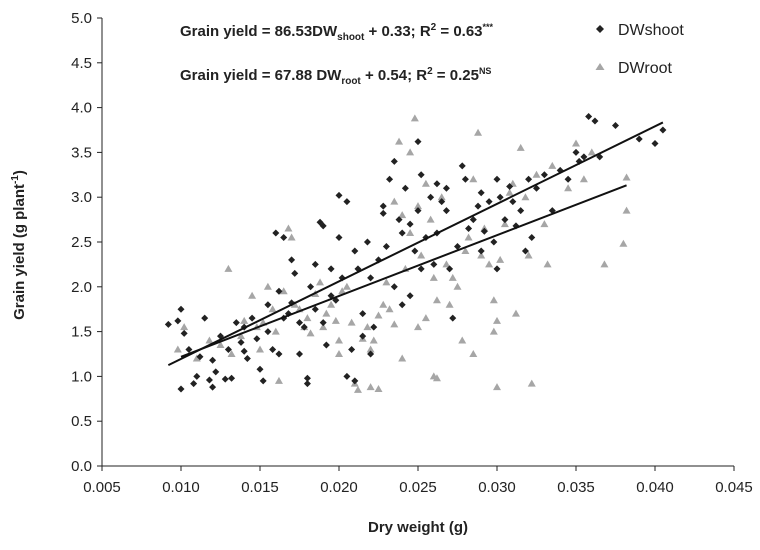 The width and height of the screenshot is (760, 550). What do you see at coordinates (19, 252) in the screenshot?
I see `y-axis-title-main: Grain yield (g plant` at bounding box center [19, 252].